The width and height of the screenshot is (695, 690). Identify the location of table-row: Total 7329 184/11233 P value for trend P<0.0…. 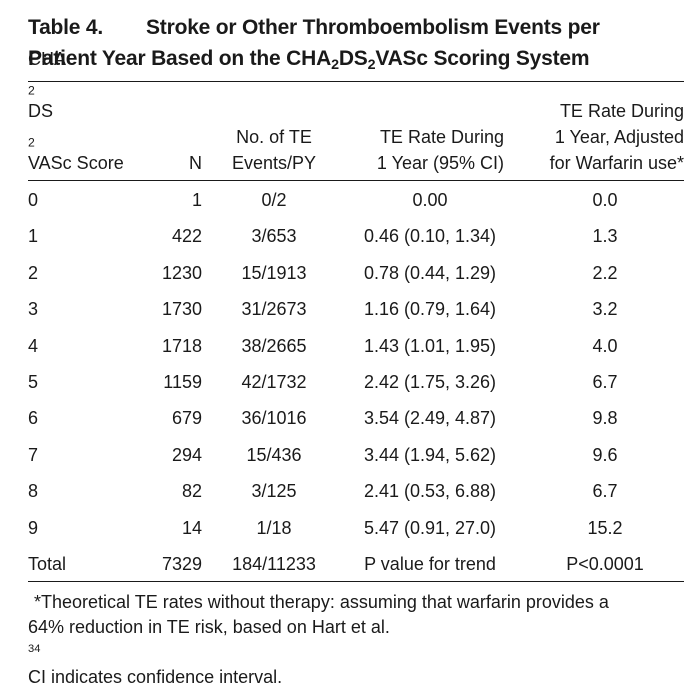
(356, 564).